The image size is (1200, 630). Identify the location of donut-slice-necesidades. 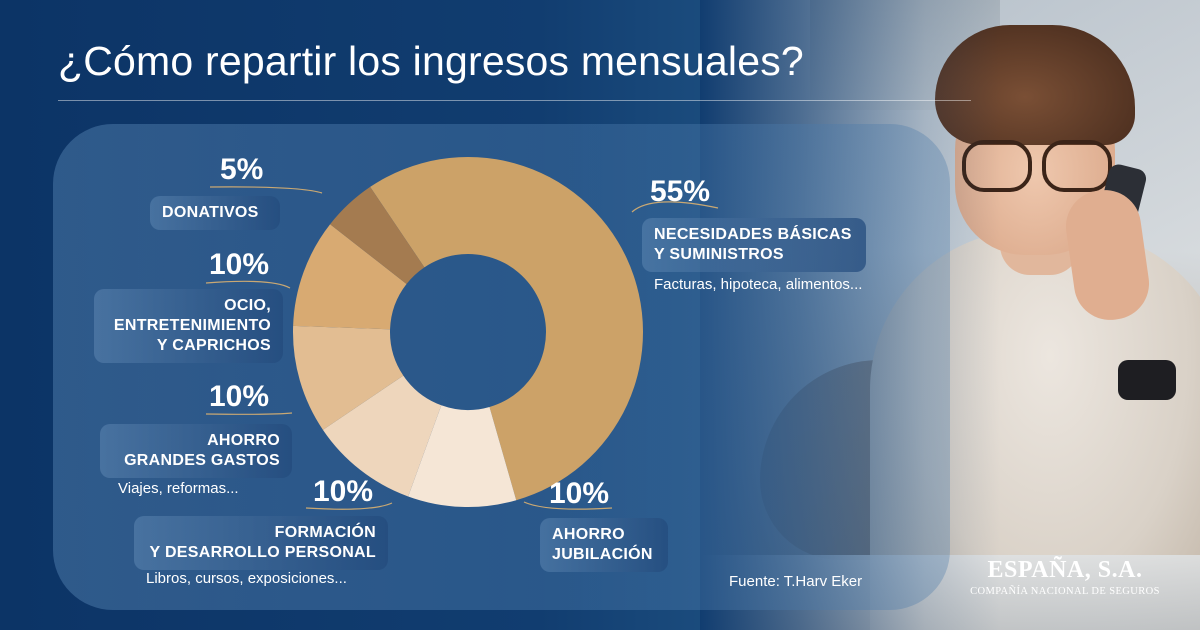
(507, 328).